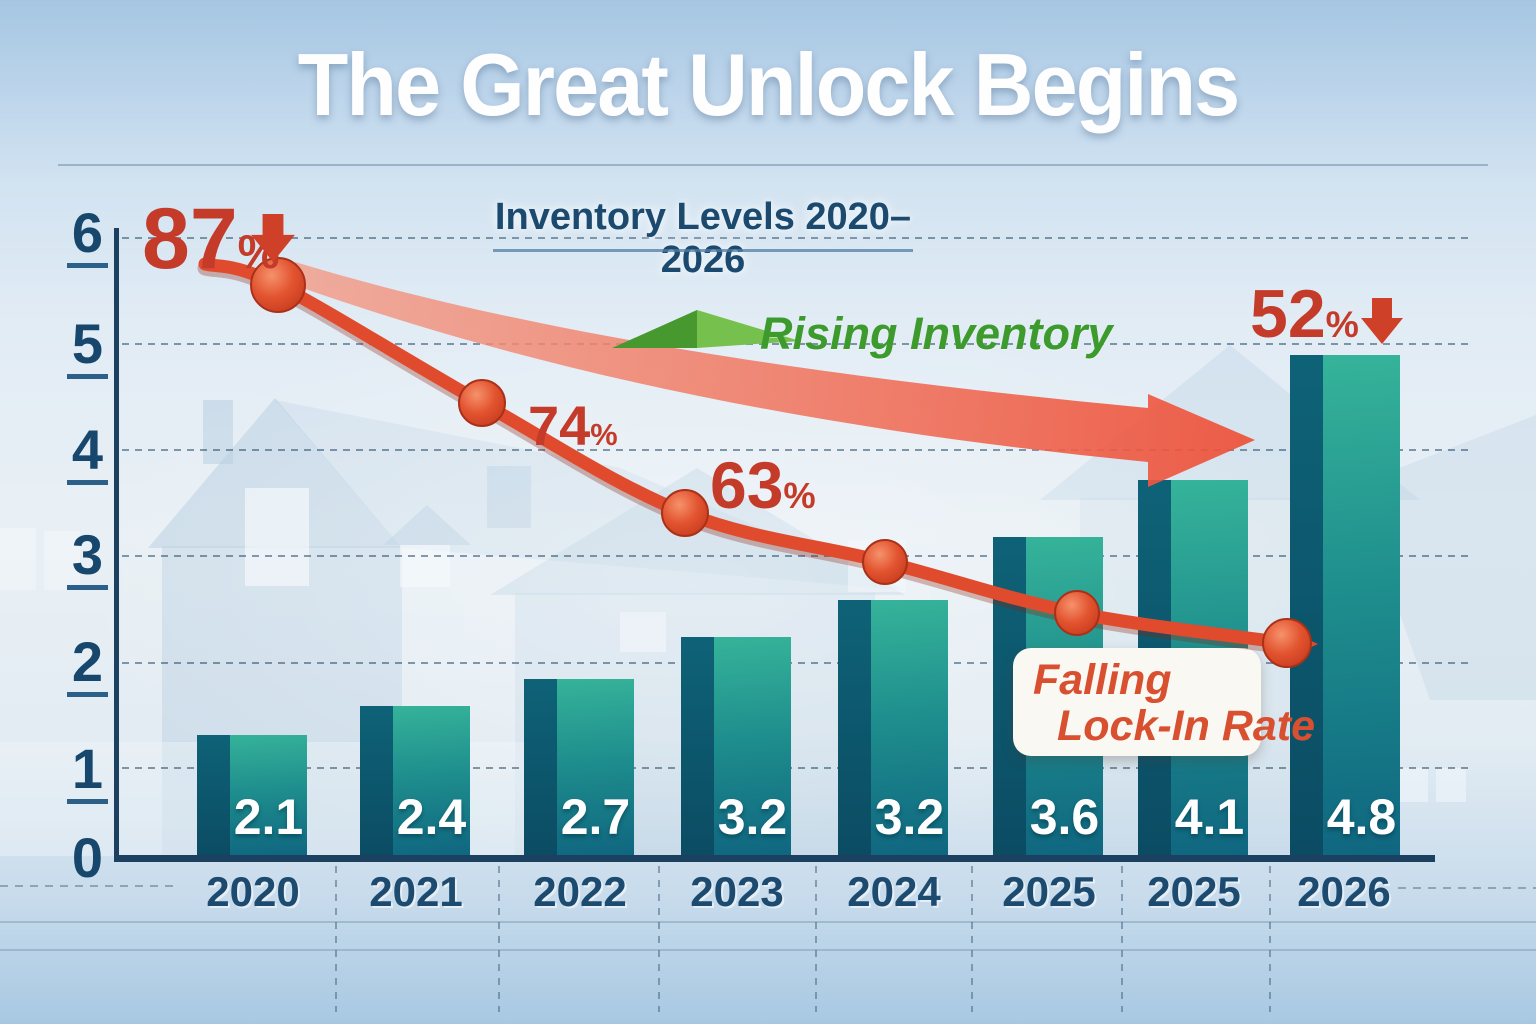 The width and height of the screenshot is (1536, 1024). I want to click on pct-number: 87, so click(190, 239).